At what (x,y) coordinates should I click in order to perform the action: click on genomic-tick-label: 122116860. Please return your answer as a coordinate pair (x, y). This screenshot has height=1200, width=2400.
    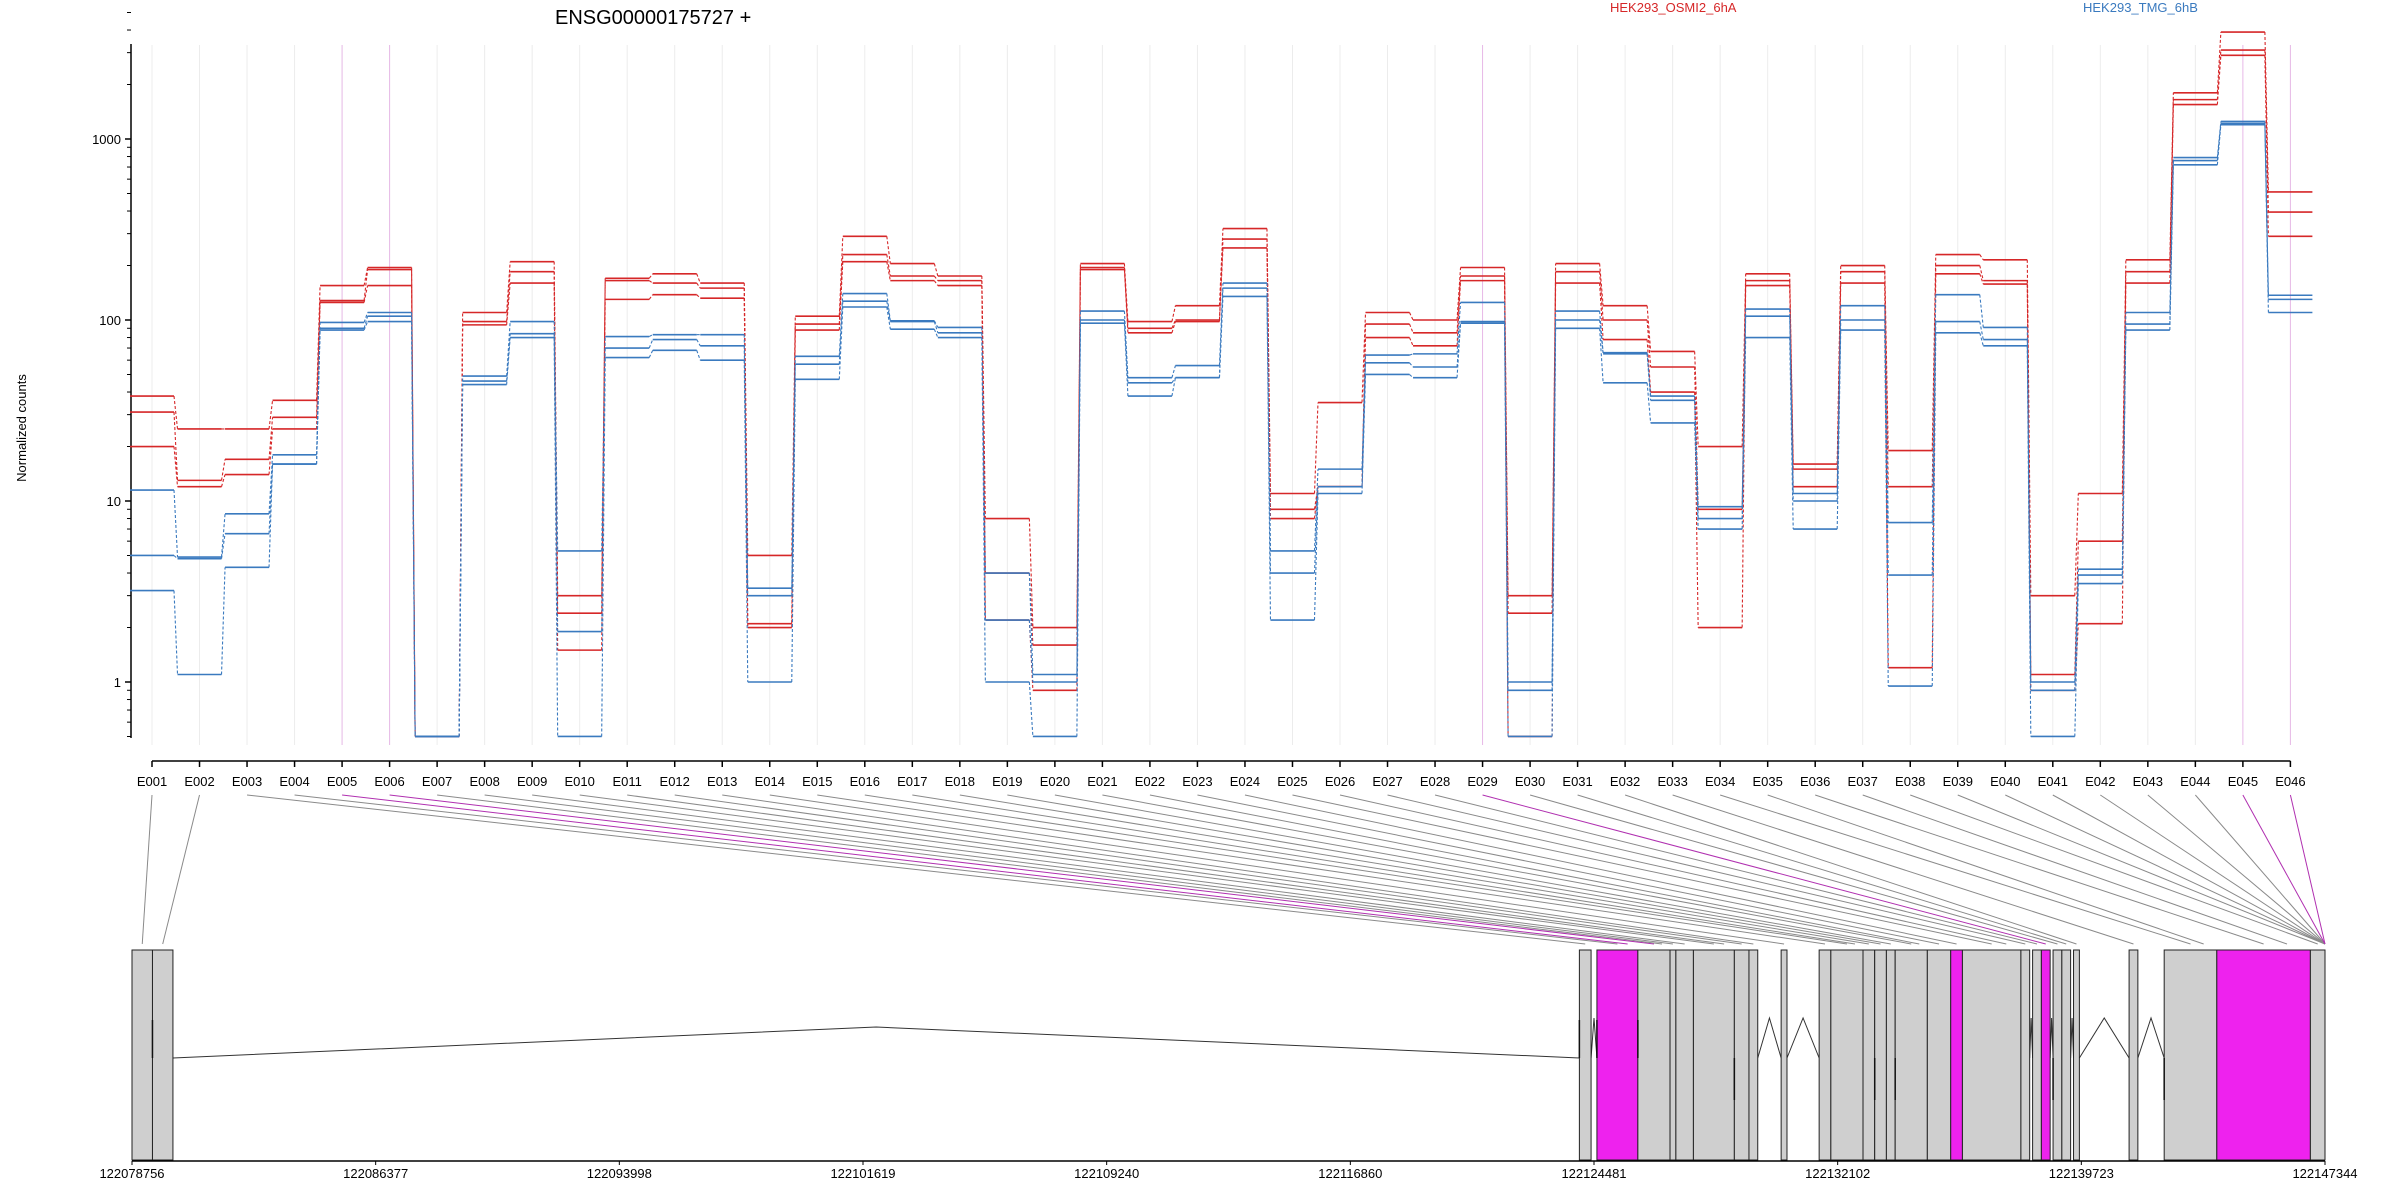
    Looking at the image, I should click on (1350, 1173).